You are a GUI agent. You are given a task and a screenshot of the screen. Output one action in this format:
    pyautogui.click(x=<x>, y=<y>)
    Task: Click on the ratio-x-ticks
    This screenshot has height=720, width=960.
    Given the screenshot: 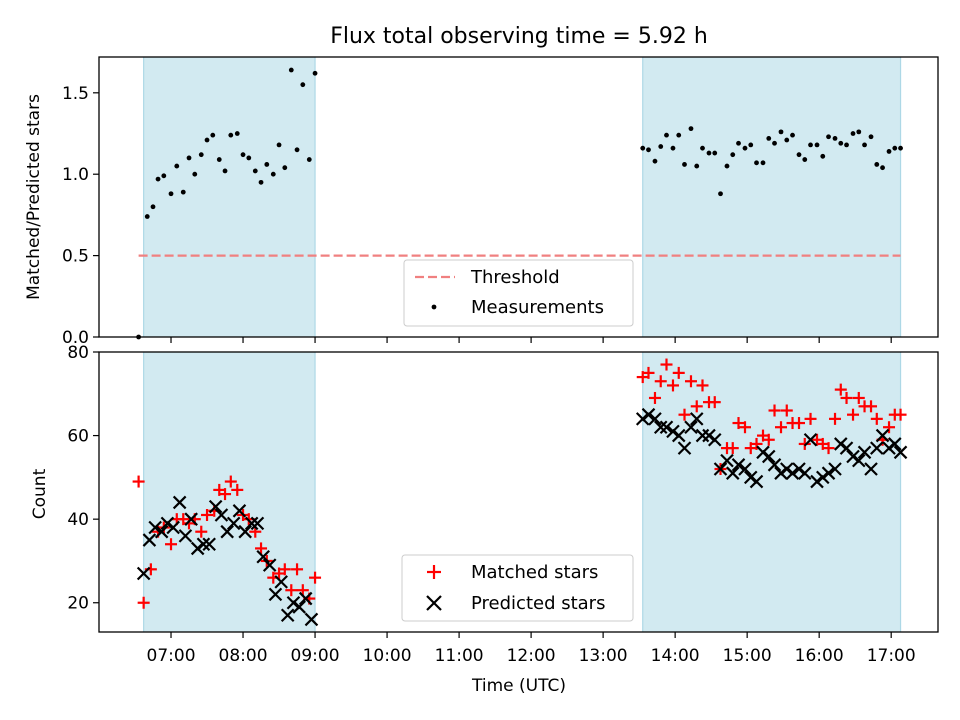 What is the action you would take?
    pyautogui.click(x=531, y=340)
    